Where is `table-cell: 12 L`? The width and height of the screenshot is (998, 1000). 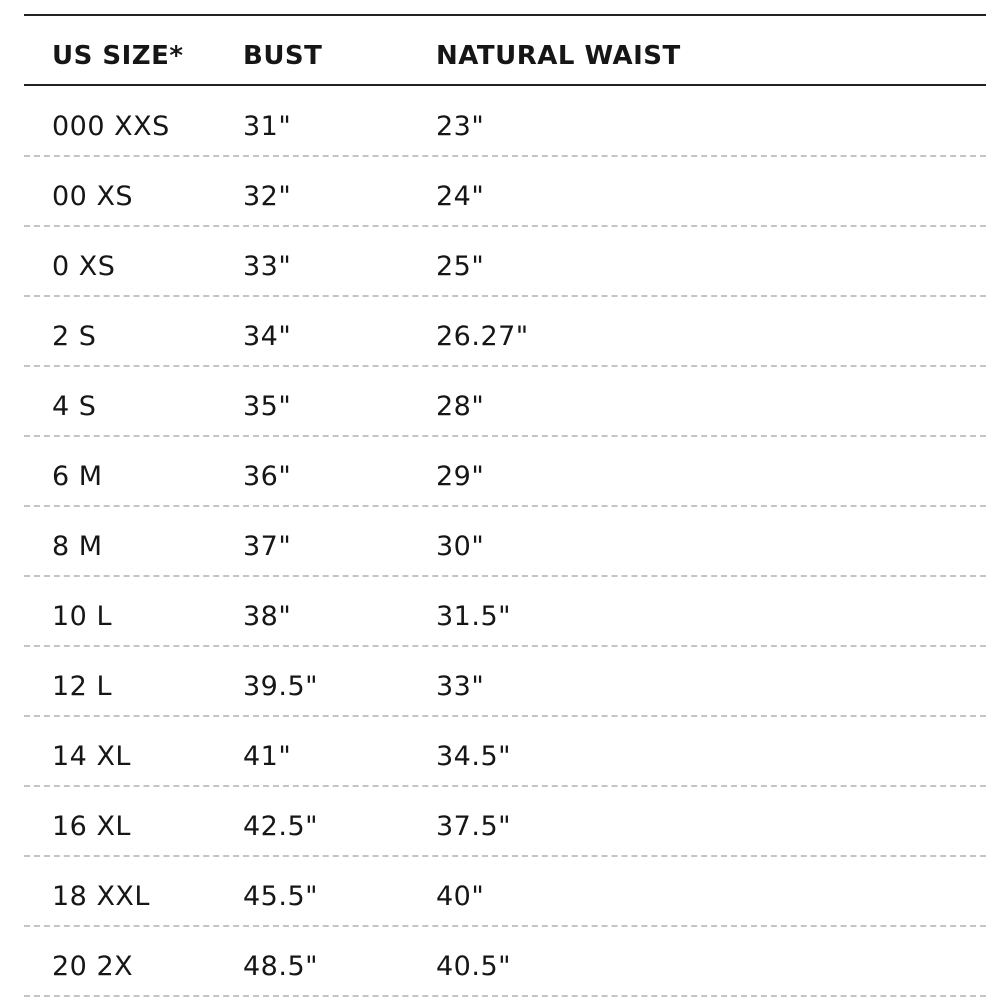
table-cell: 12 L is located at coordinates (82, 686).